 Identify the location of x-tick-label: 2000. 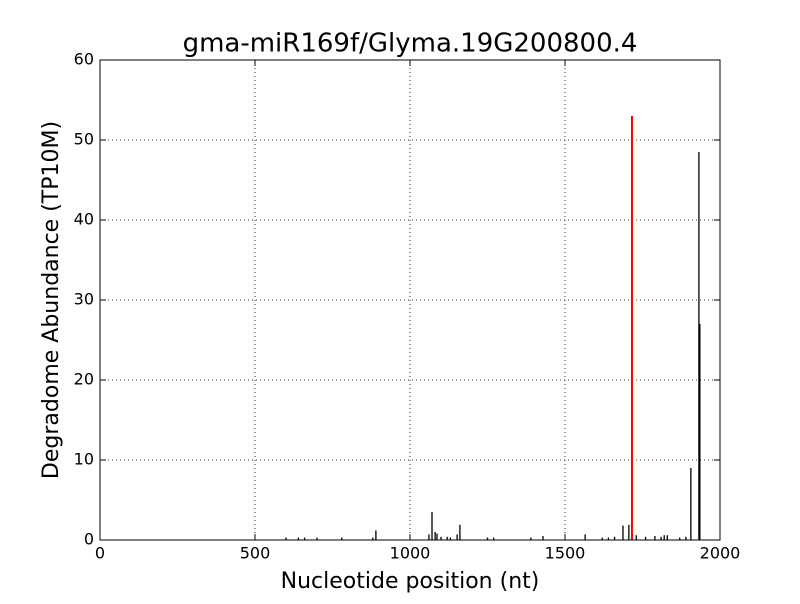
(720, 553).